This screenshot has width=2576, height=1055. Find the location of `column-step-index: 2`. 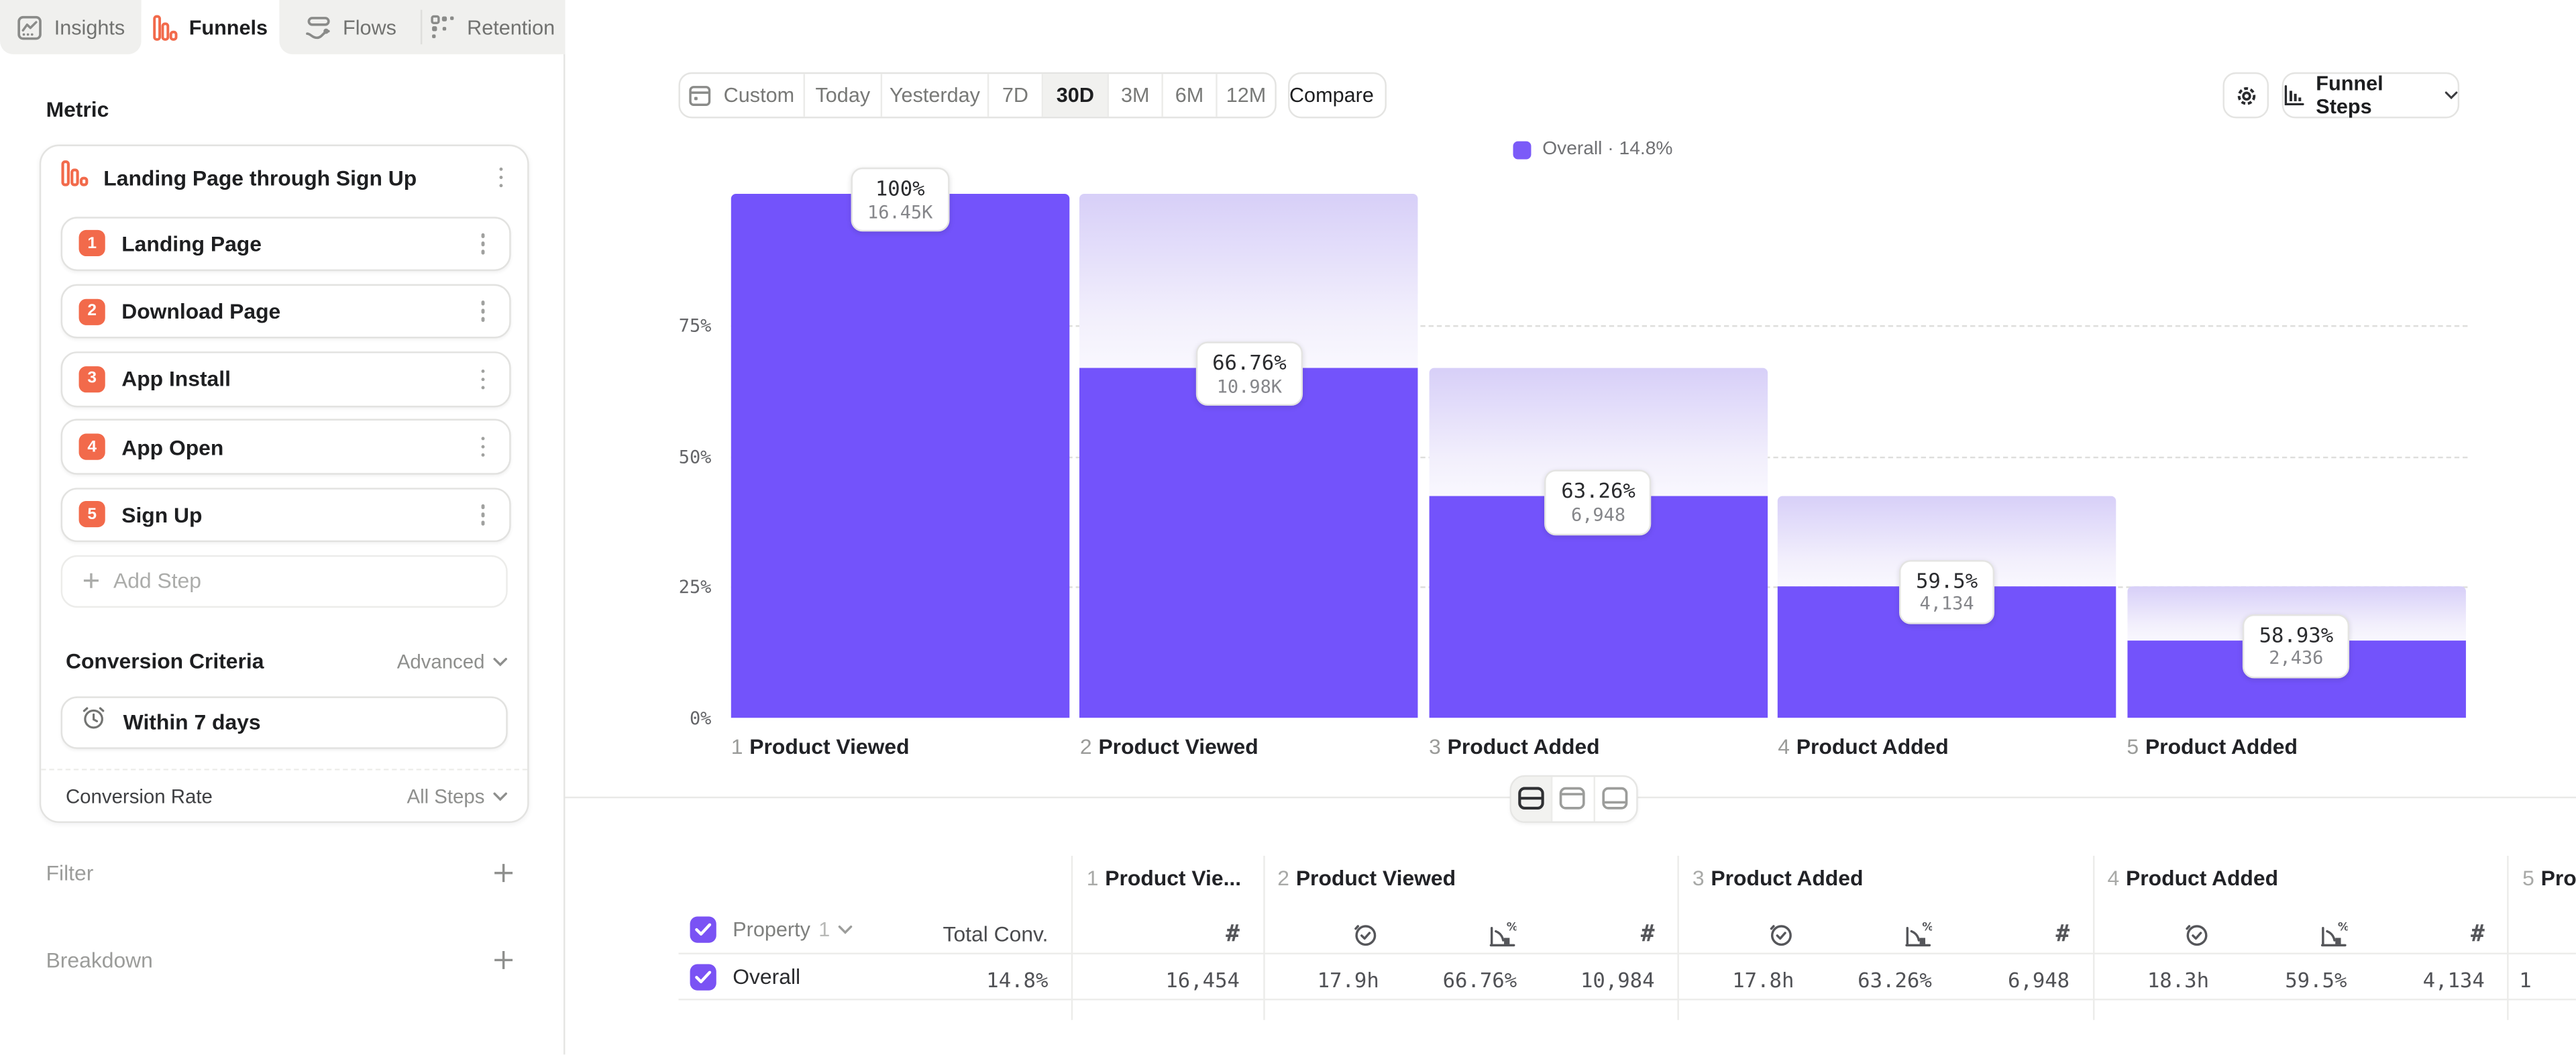

column-step-index: 2 is located at coordinates (1283, 877).